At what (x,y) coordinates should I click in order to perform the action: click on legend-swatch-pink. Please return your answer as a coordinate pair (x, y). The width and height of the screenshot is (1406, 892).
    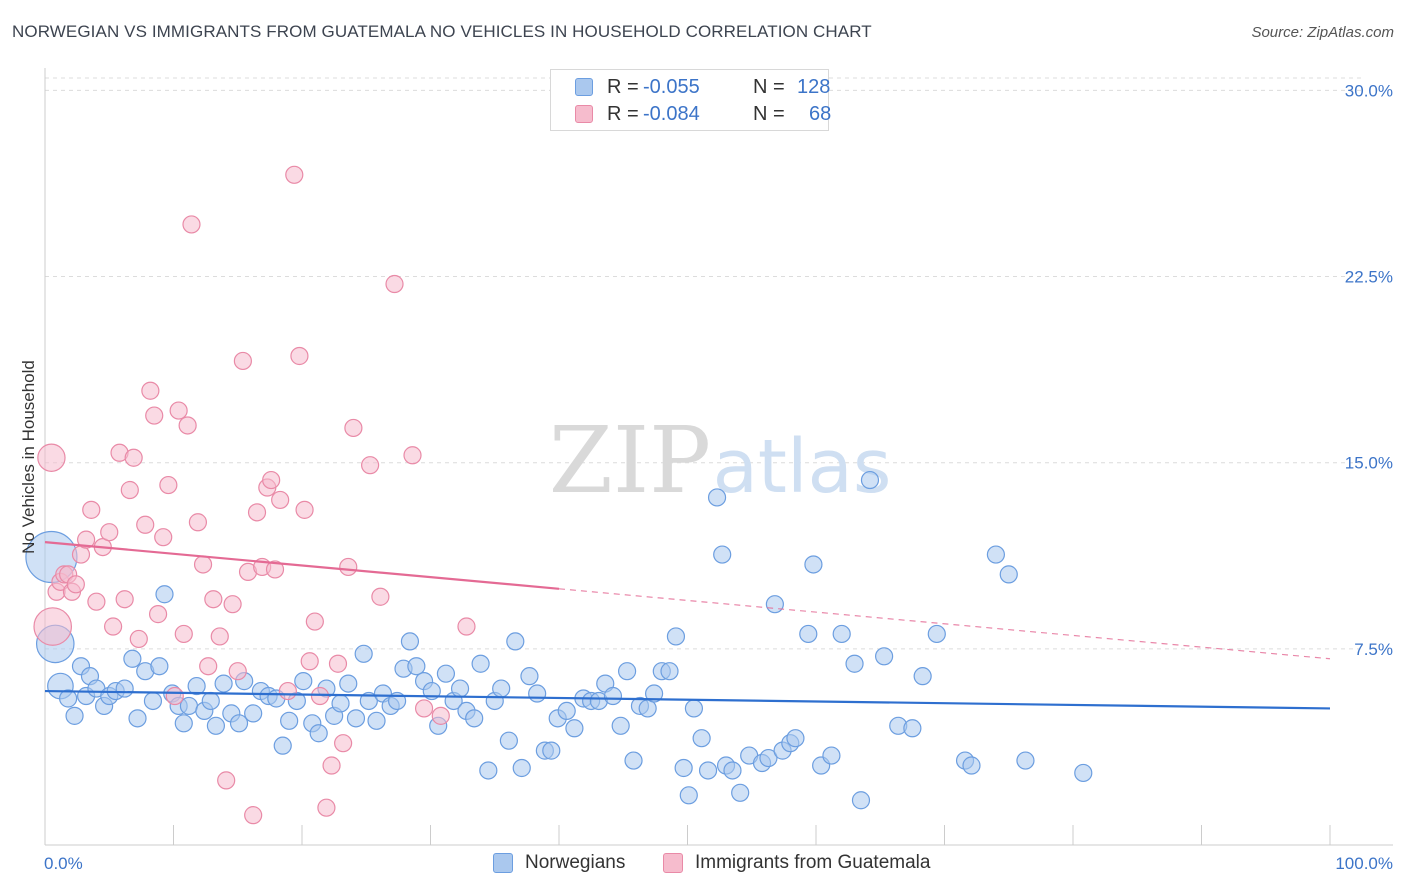
    Looking at the image, I should click on (584, 114).